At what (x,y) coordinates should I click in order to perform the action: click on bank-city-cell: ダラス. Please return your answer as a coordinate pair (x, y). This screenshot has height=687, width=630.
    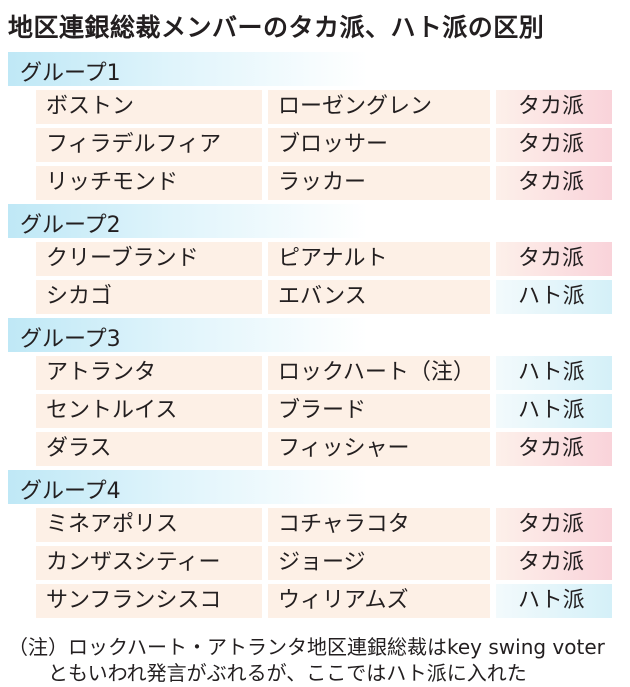
    Looking at the image, I should click on (149, 449).